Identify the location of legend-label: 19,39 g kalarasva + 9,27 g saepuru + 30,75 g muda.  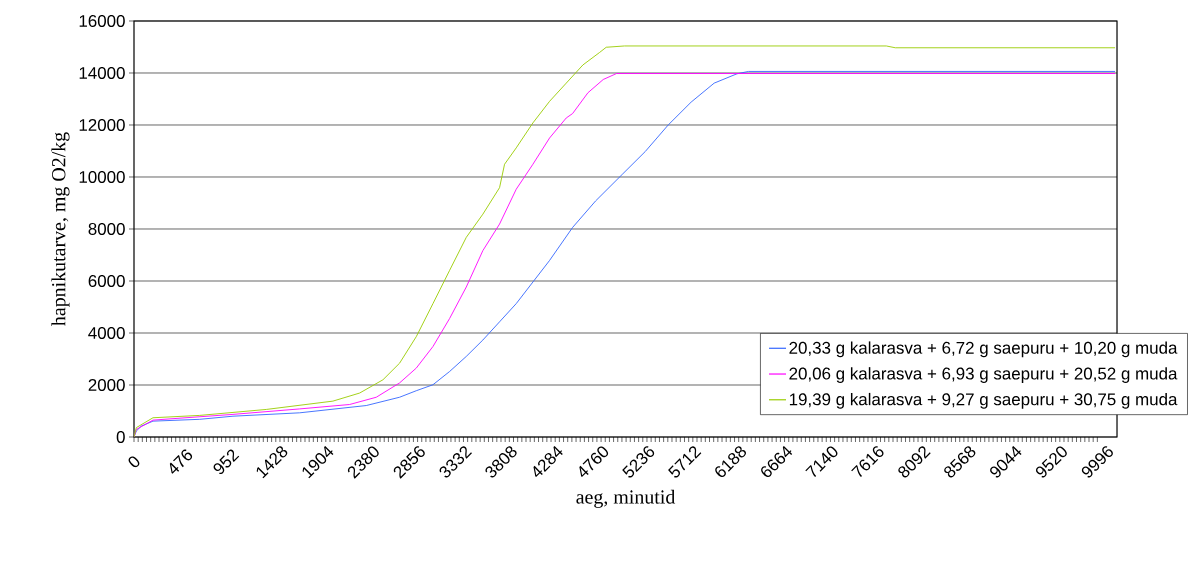
(983, 400).